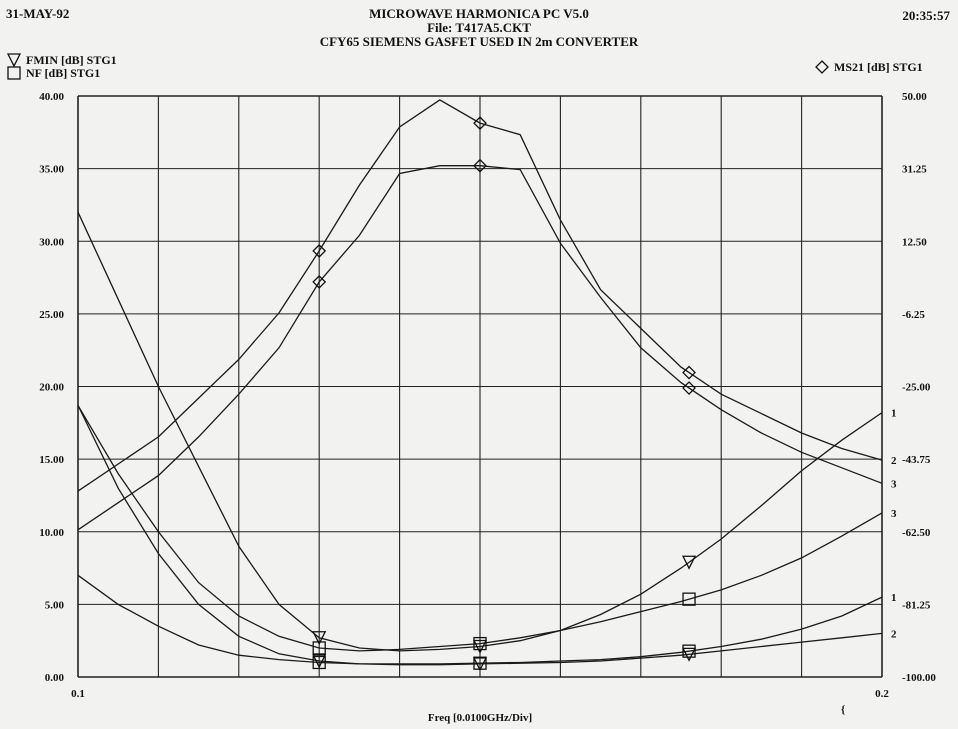 This screenshot has width=958, height=729. Describe the element at coordinates (51, 242) in the screenshot. I see `y-left-tick-label: 30.00` at that location.